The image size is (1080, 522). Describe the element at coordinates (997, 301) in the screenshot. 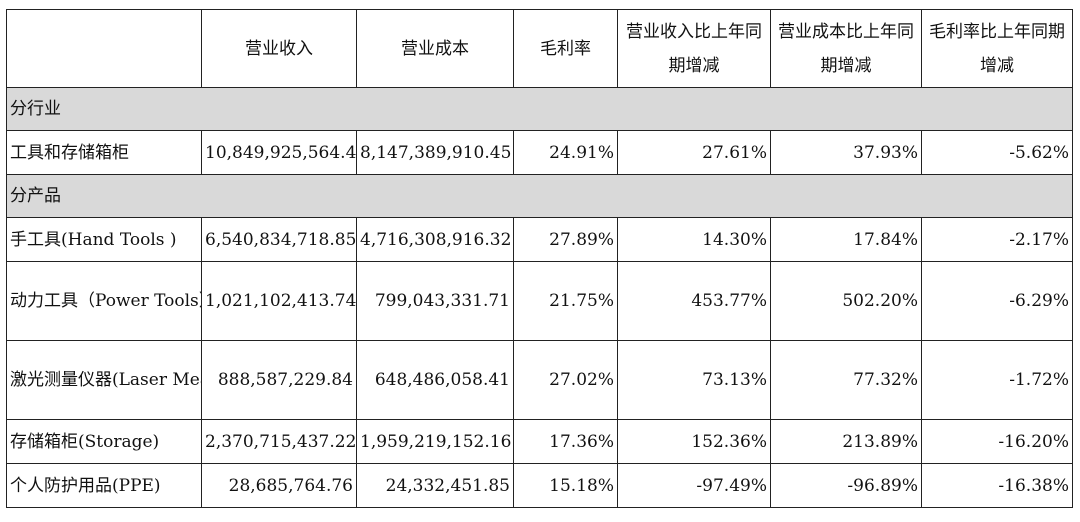

I see `cell-margin-change: -6.29%` at that location.